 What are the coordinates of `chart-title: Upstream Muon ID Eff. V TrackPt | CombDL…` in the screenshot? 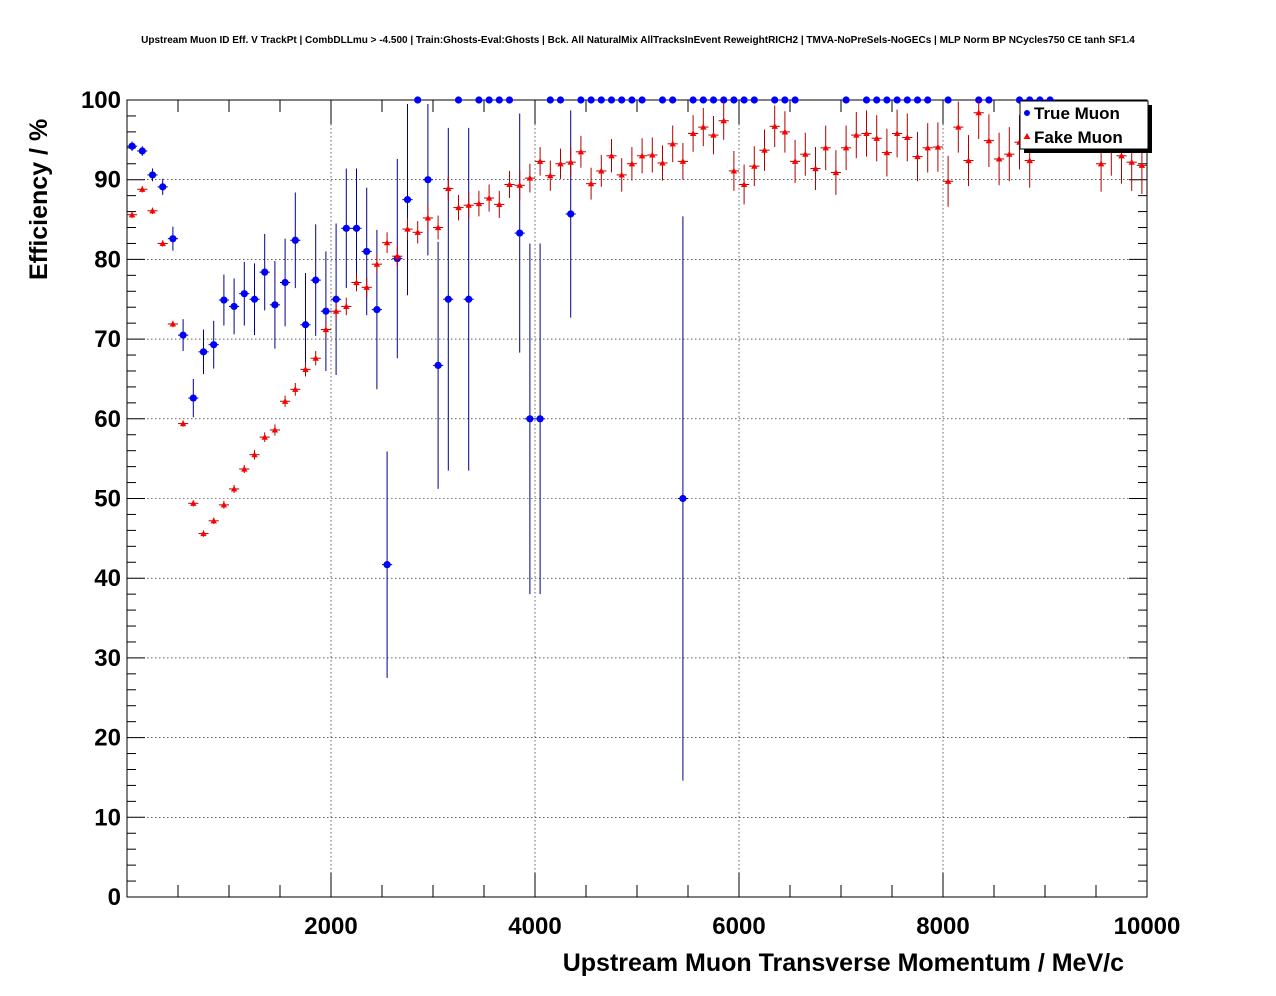 It's located at (638, 40).